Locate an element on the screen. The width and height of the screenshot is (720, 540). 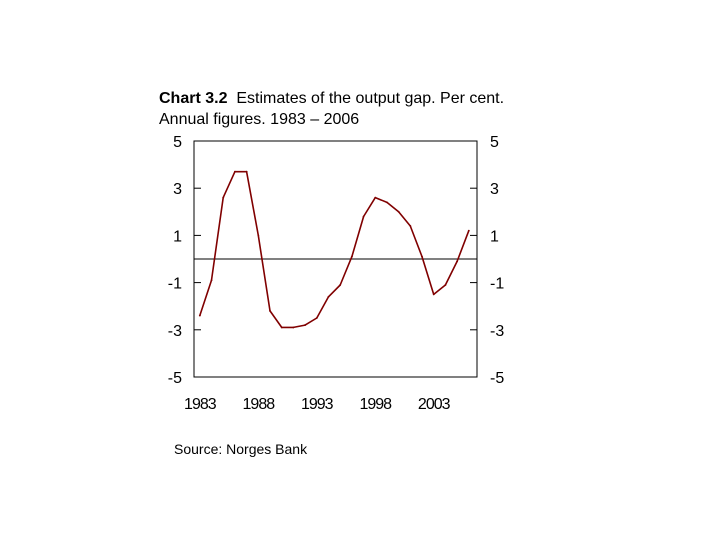
y-tick-label-left: -5 is located at coordinates (175, 378).